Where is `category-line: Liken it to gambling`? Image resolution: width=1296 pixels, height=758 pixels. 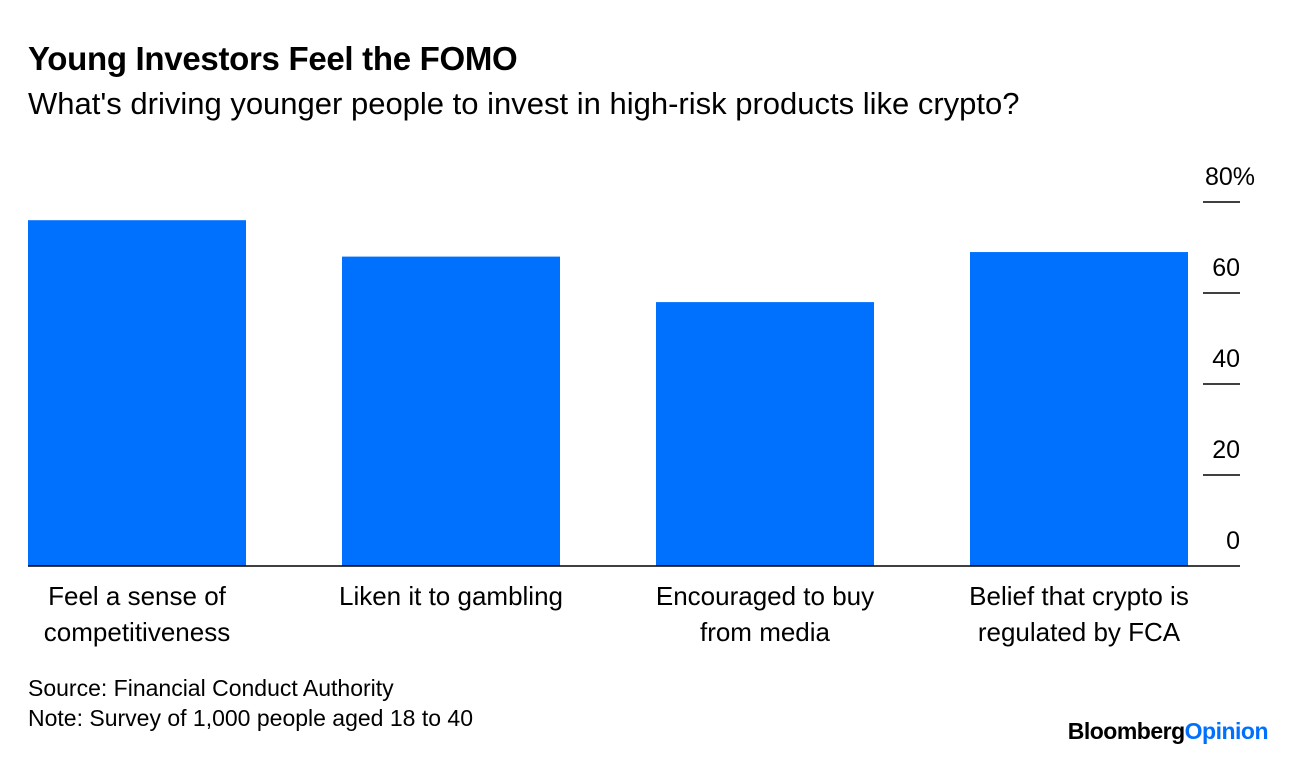 category-line: Liken it to gambling is located at coordinates (451, 596).